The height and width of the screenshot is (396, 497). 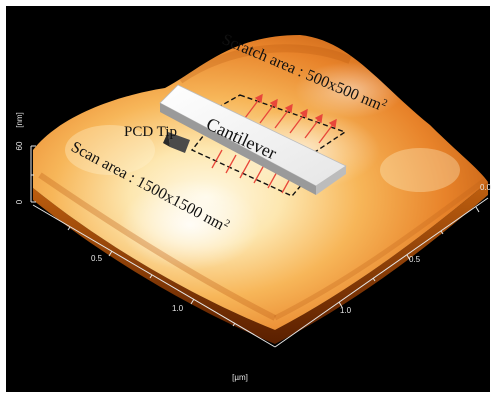 I want to click on z-tick-0: 0, so click(x=19, y=201).